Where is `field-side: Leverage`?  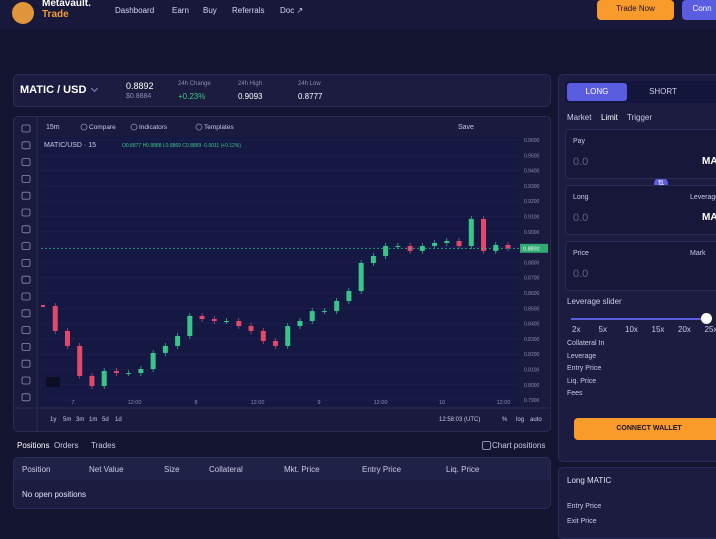 field-side: Leverage is located at coordinates (703, 197).